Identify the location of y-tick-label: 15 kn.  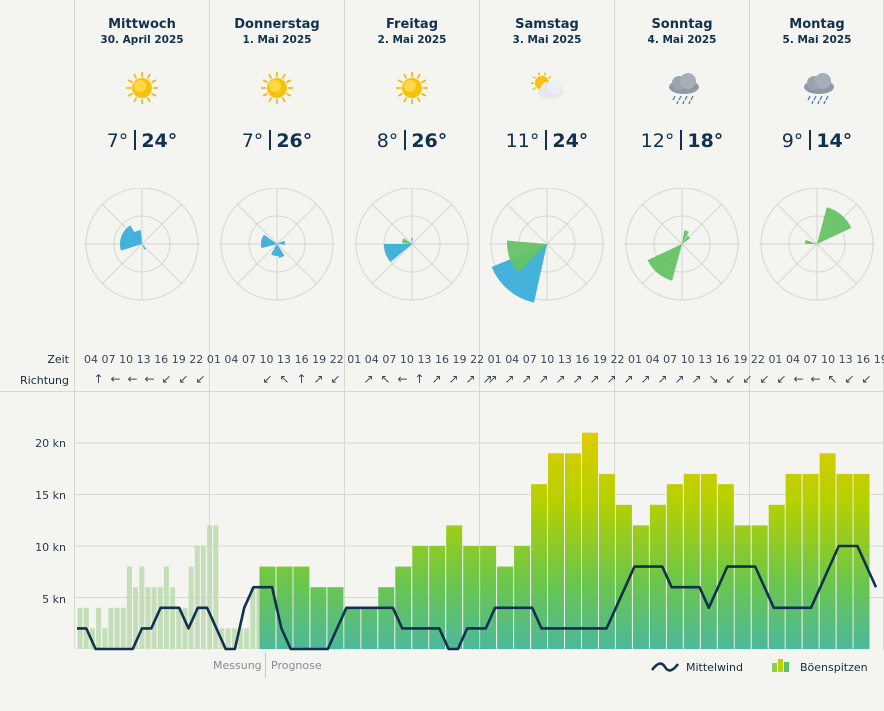
(50, 495).